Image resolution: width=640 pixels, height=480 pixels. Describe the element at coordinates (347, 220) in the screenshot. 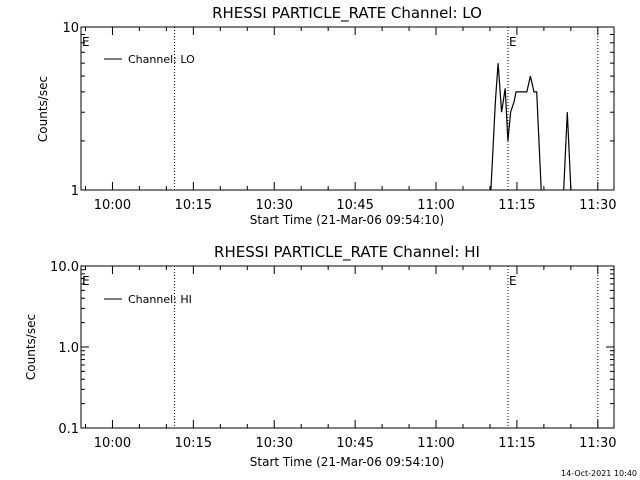

I see `panel-lo-xlabel: Start Time (21-Mar-06 09:54:10)` at that location.